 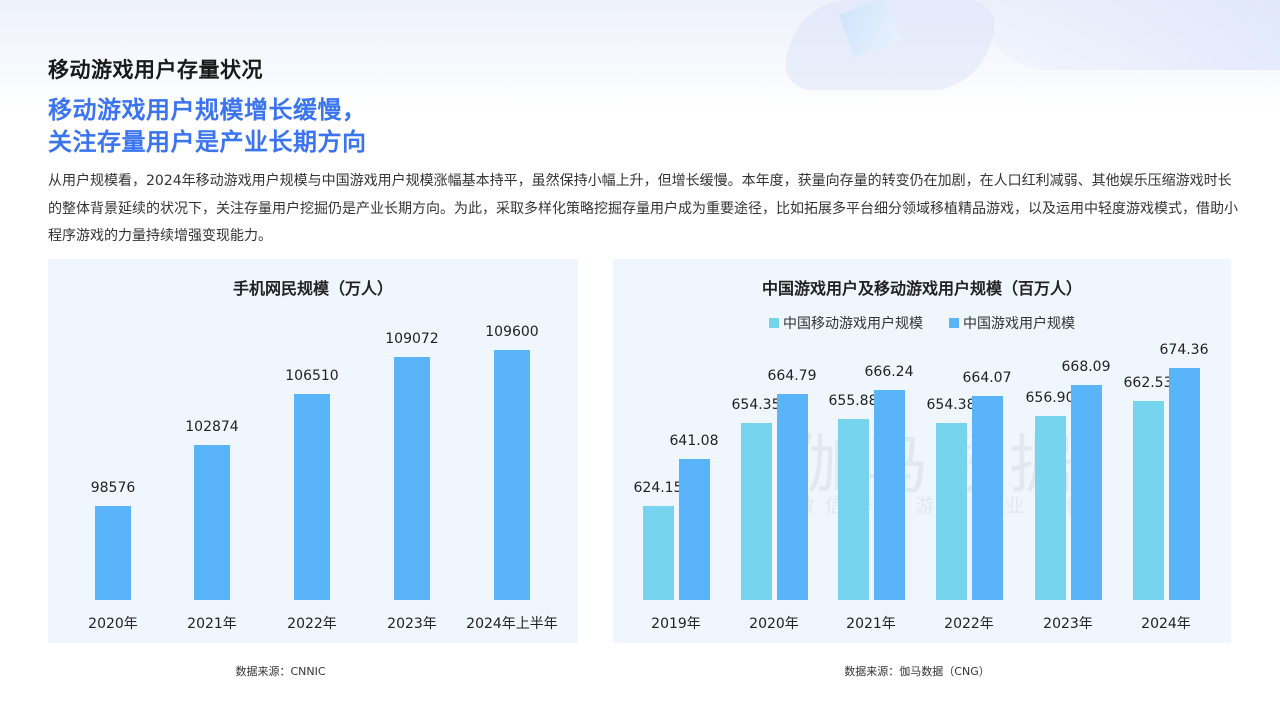 What do you see at coordinates (312, 375) in the screenshot?
I see `data-label: 106510` at bounding box center [312, 375].